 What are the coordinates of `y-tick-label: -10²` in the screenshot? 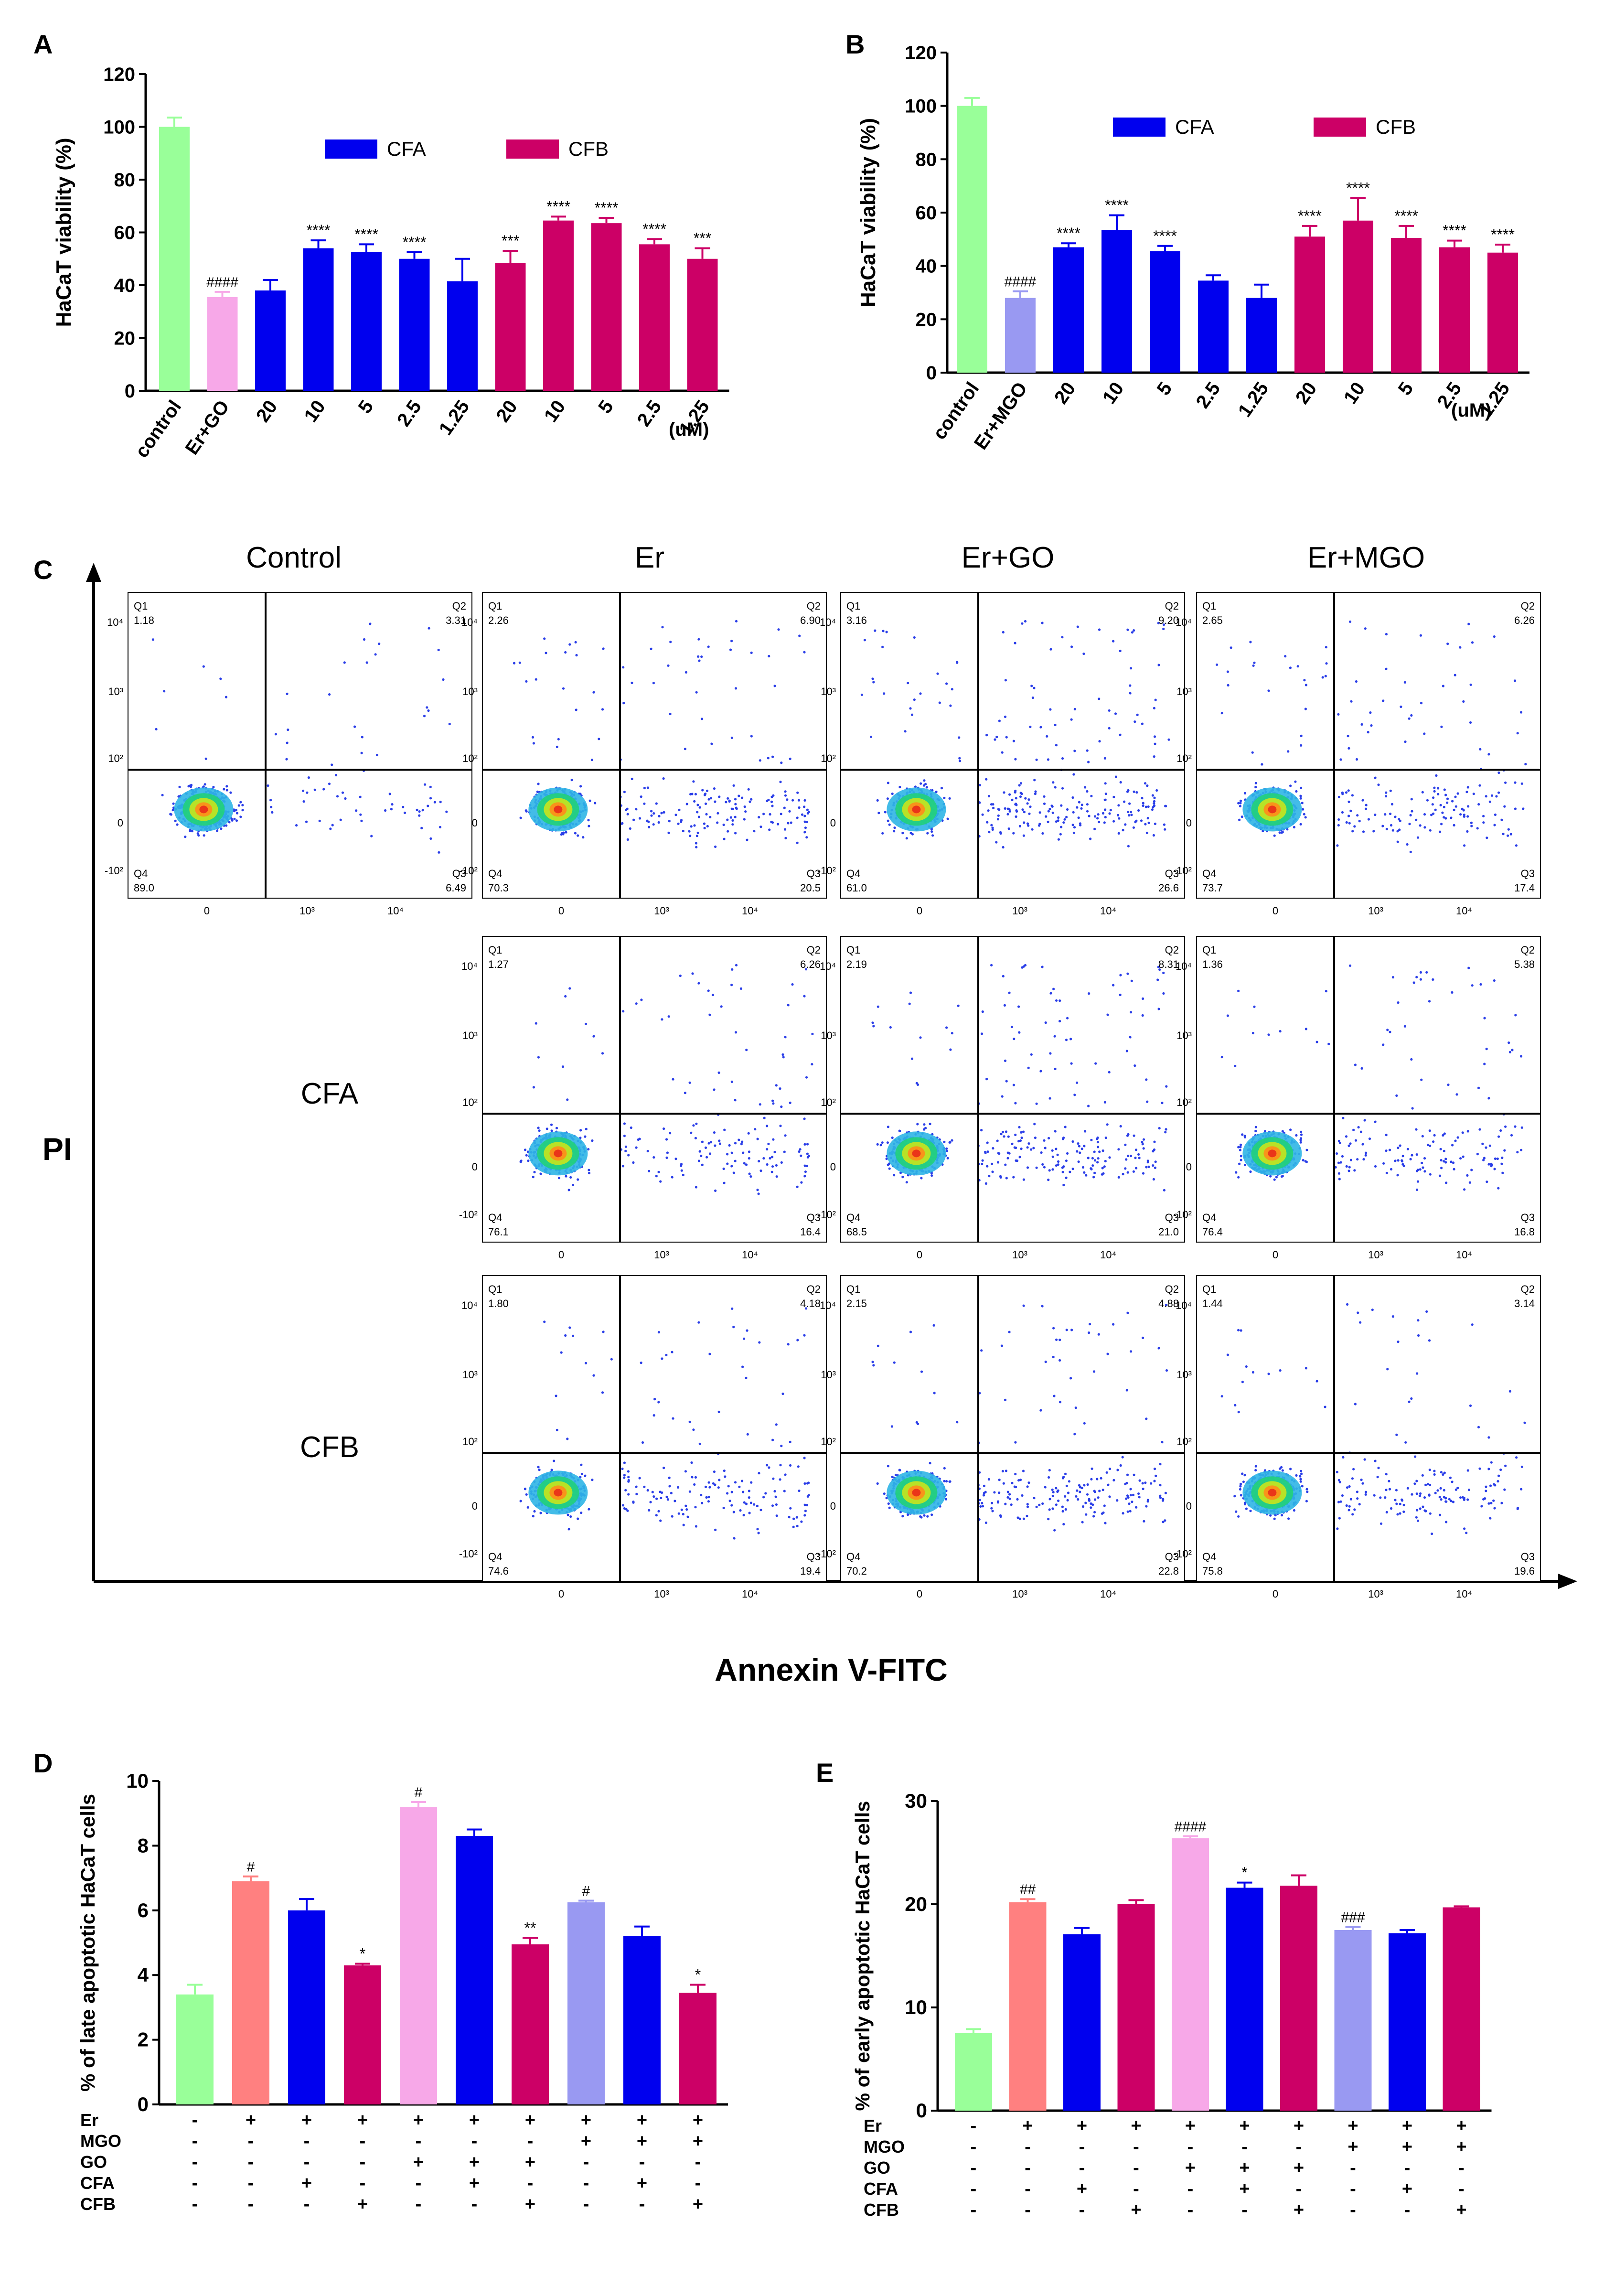 It's located at (469, 871).